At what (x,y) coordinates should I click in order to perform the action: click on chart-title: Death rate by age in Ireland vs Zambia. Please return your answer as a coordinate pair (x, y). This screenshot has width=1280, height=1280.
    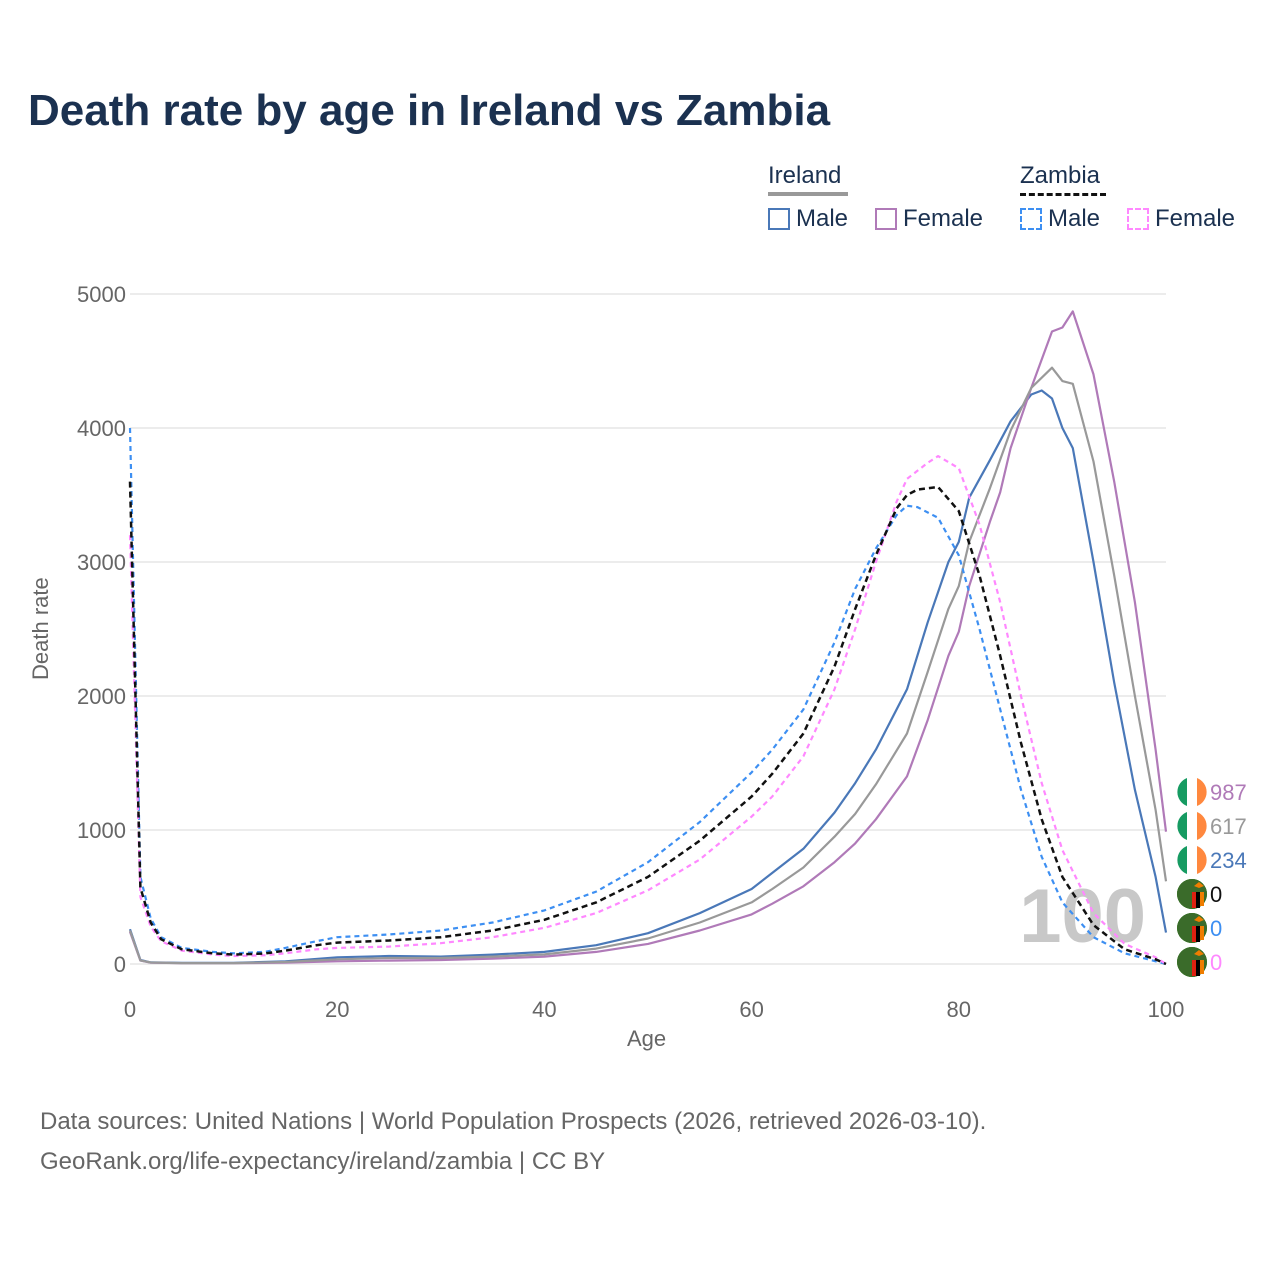
    Looking at the image, I should click on (429, 110).